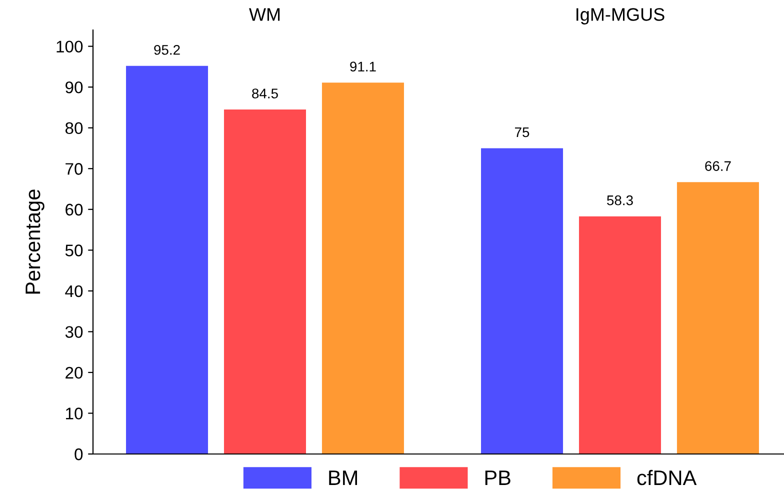 The width and height of the screenshot is (784, 503). Describe the element at coordinates (74, 128) in the screenshot. I see `y-tick-label: 80` at that location.